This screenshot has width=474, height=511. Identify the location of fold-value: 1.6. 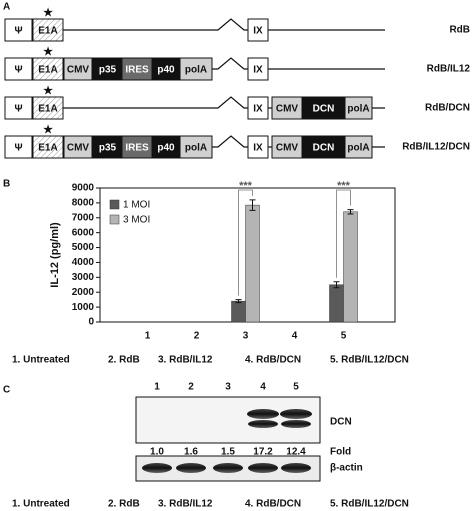
(191, 452).